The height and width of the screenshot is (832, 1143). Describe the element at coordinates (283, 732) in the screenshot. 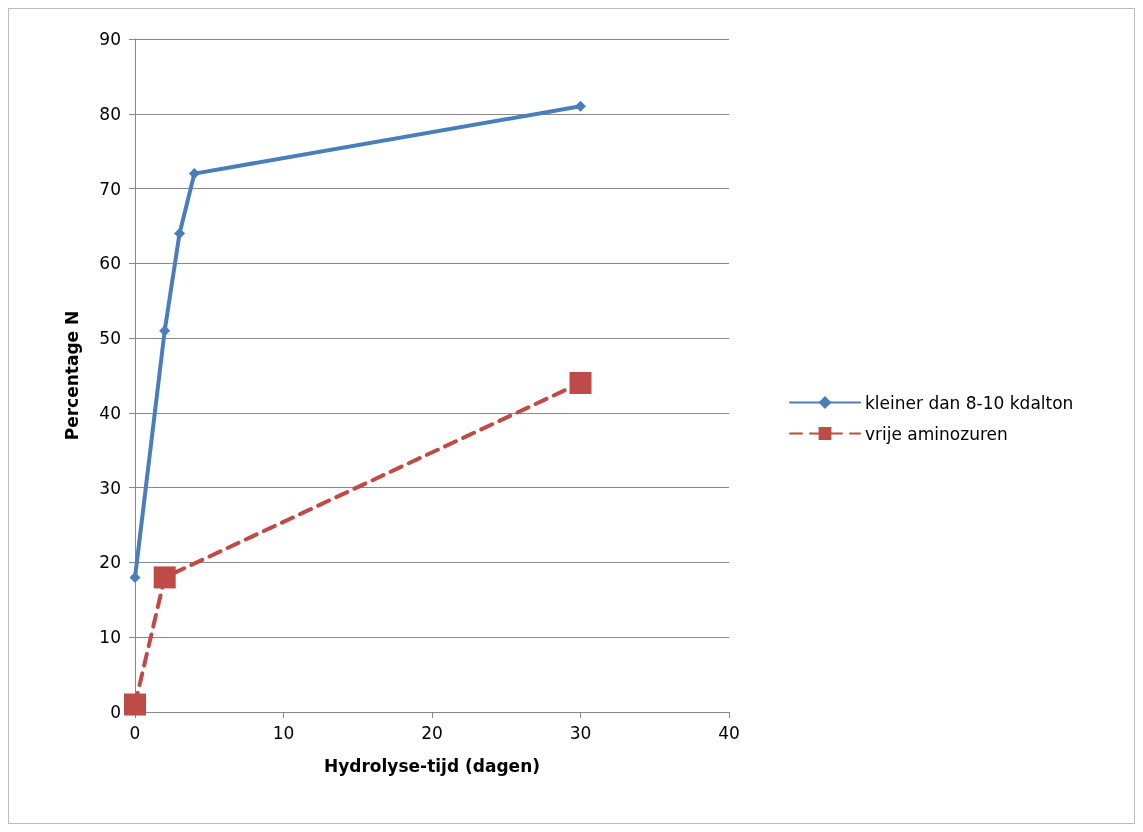

I see `x-tick-label: 10` at that location.